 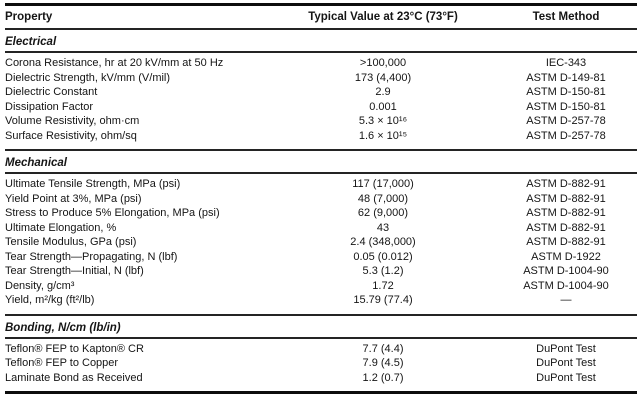 What do you see at coordinates (383, 106) in the screenshot?
I see `value-cell: 0.001` at bounding box center [383, 106].